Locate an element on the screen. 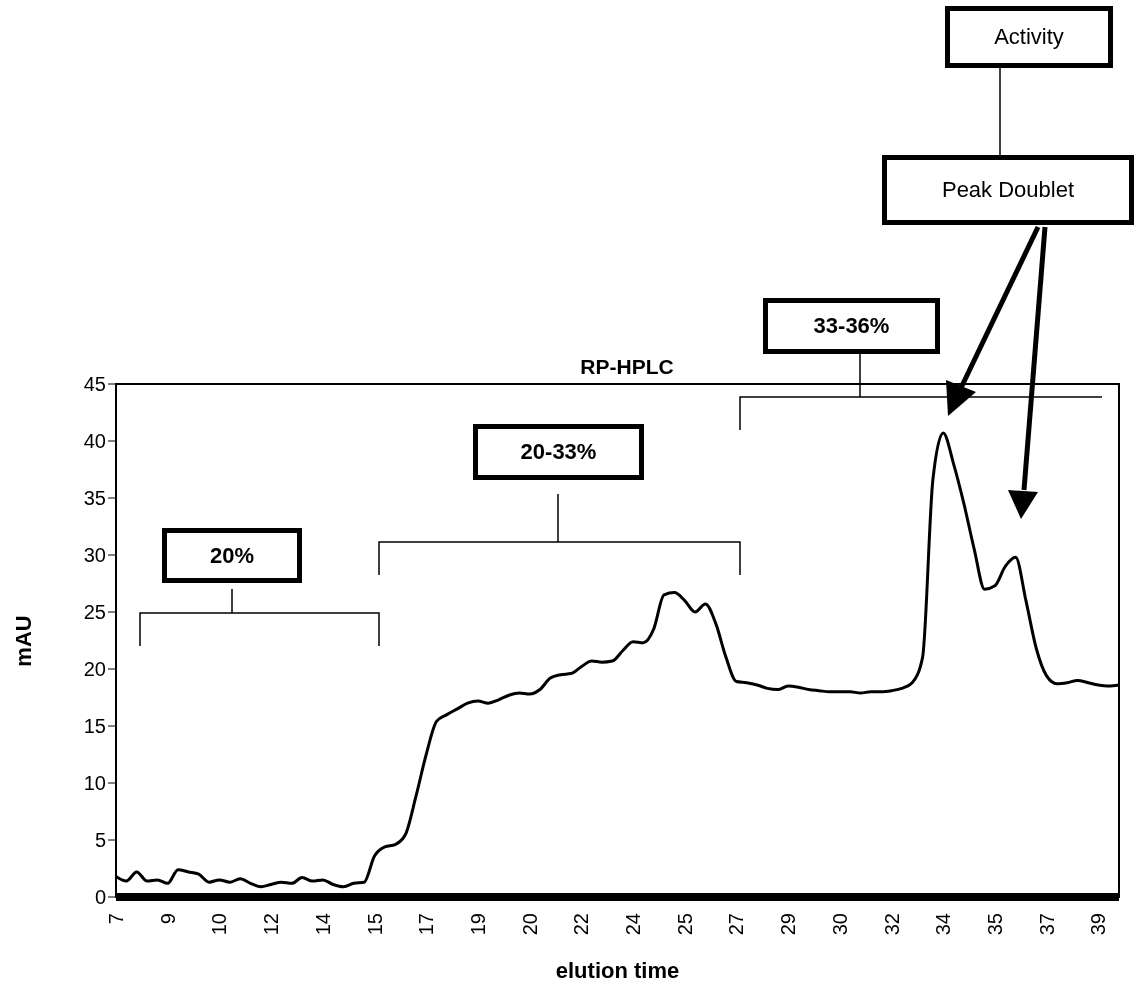 This screenshot has height=998, width=1138. x-tick-label: 35 is located at coordinates (994, 924).